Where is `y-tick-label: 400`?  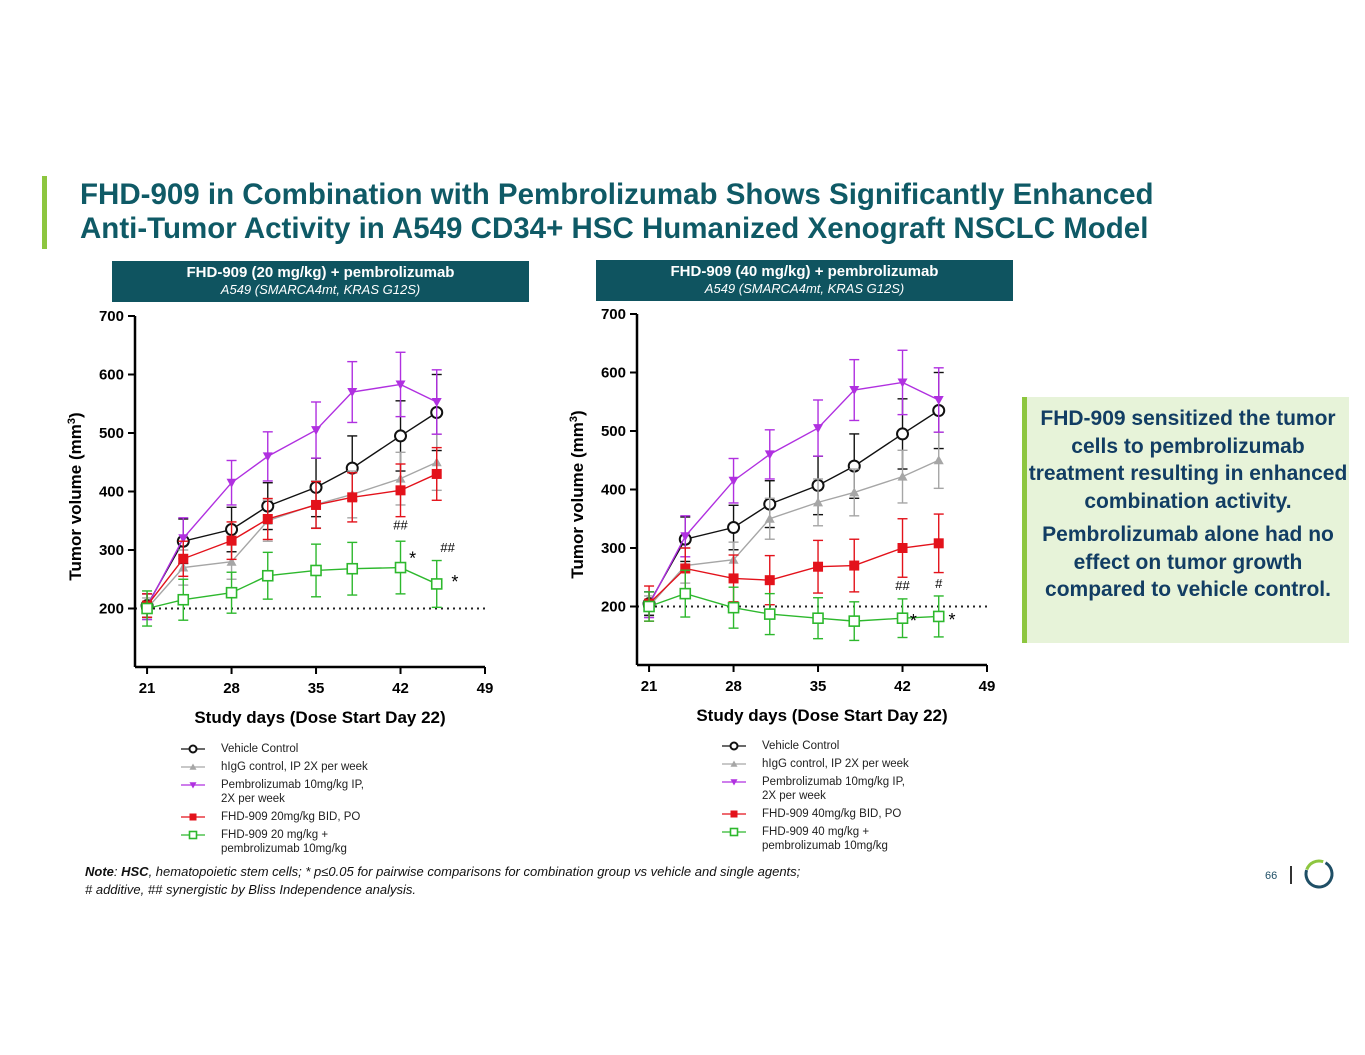
y-tick-label: 400 is located at coordinates (613, 490).